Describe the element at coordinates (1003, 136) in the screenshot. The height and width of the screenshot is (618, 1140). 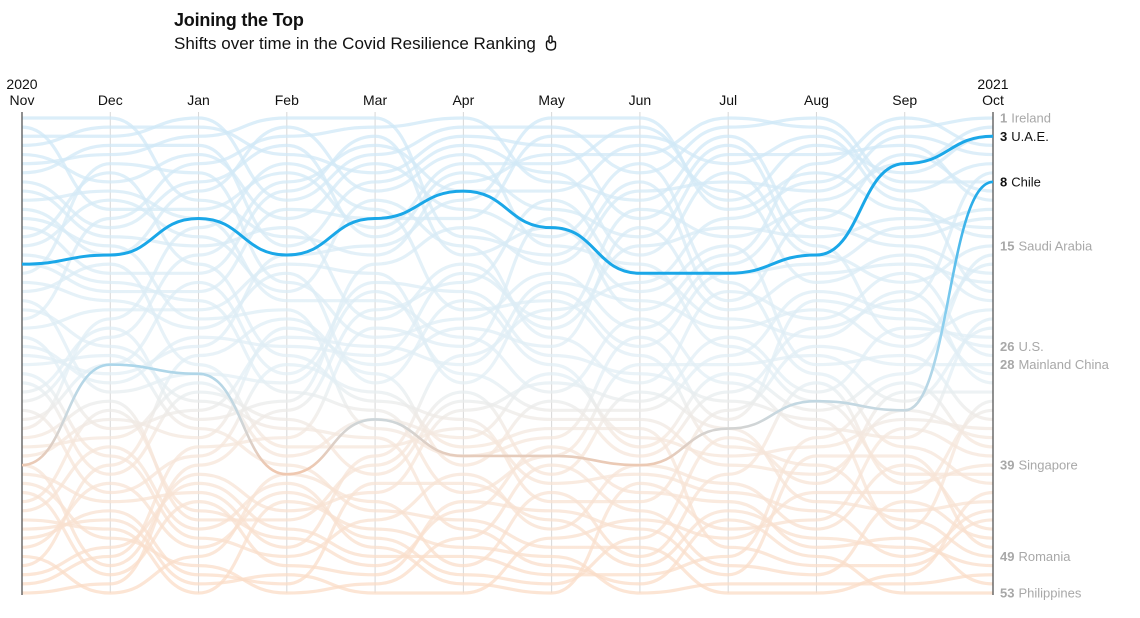
I see `rank-number: 3` at that location.